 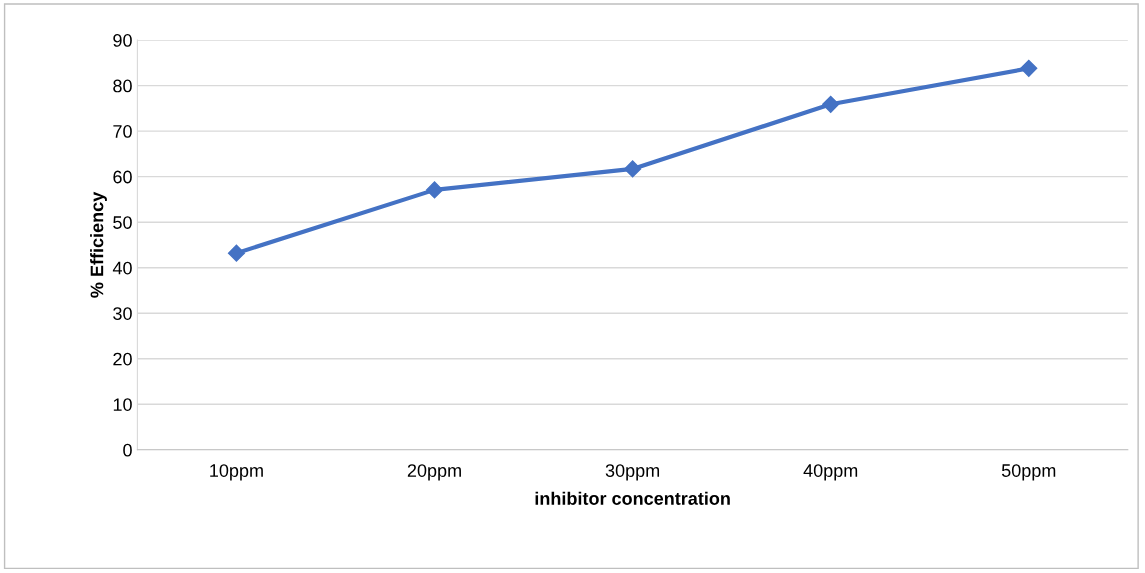 I want to click on x-tick-label: 20ppm, so click(x=434, y=472).